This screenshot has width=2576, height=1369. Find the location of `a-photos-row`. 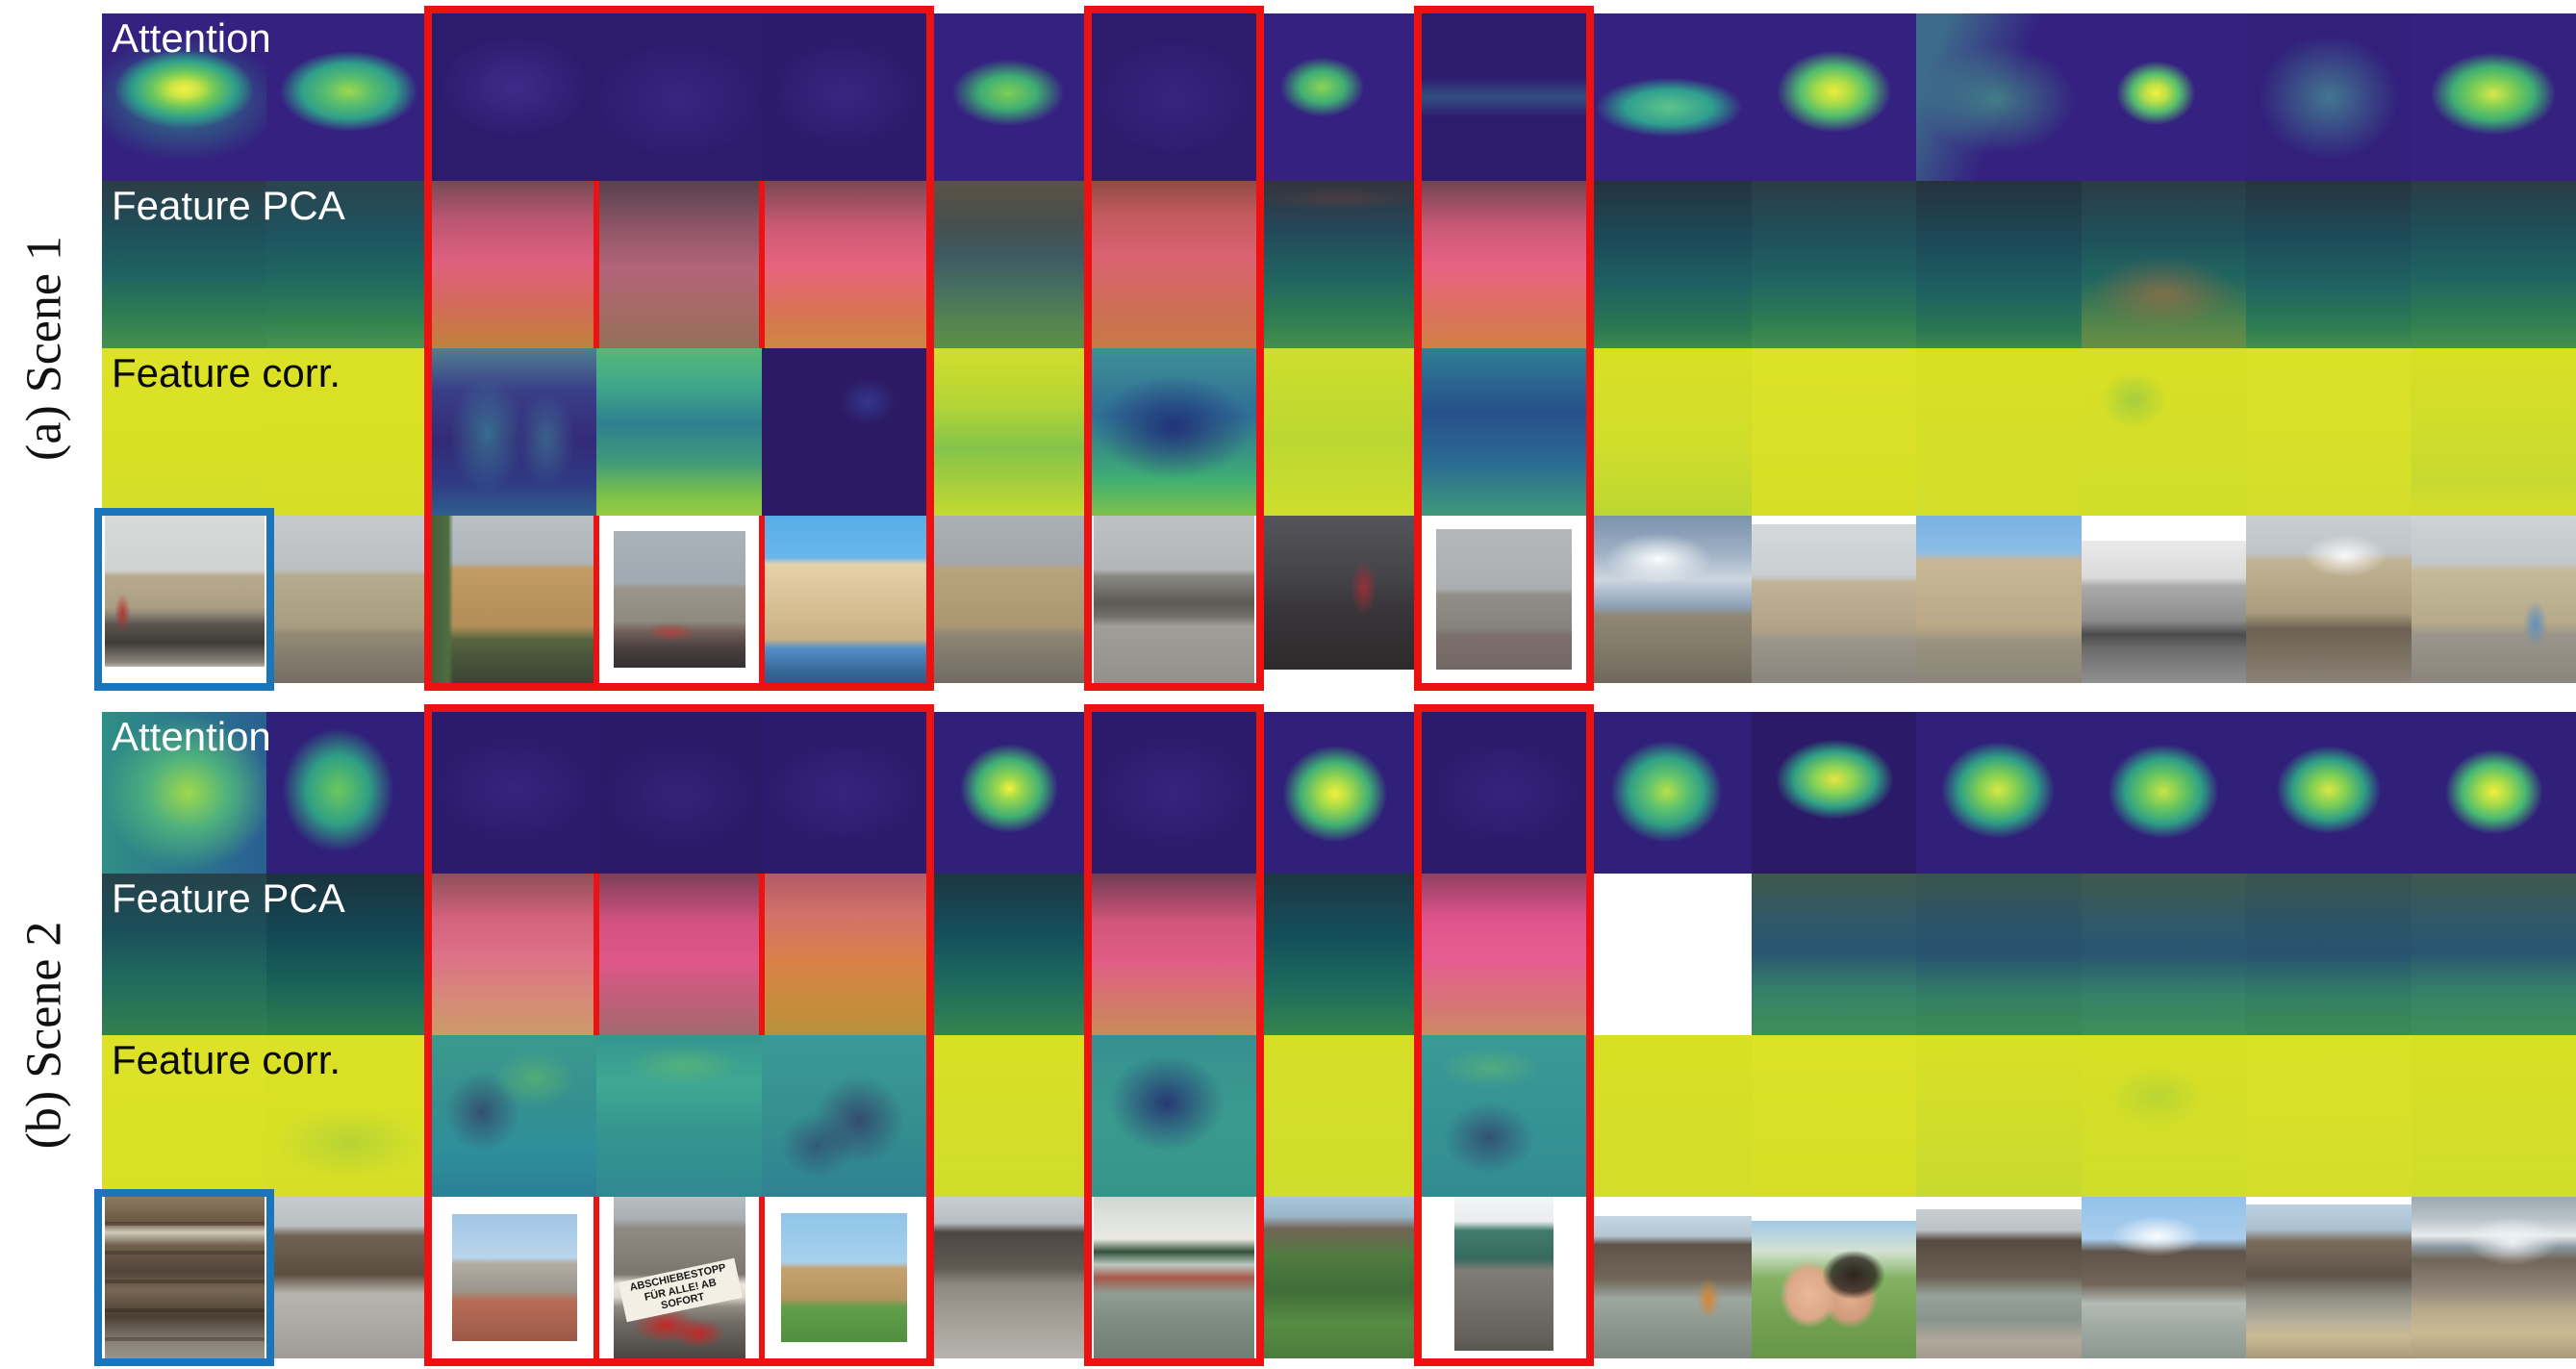

a-photos-row is located at coordinates (1339, 599).